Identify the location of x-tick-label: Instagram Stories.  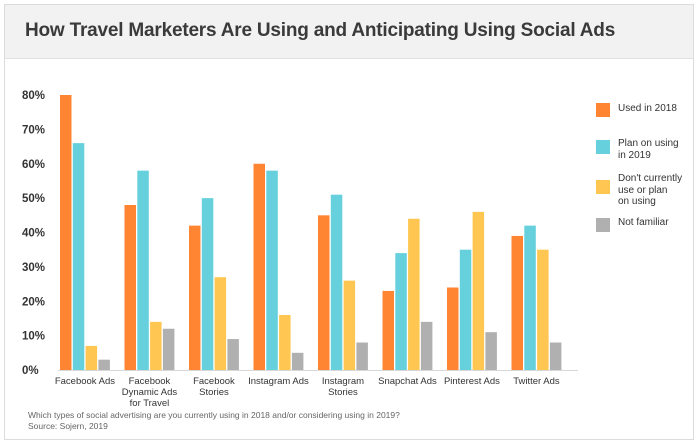
(343, 387).